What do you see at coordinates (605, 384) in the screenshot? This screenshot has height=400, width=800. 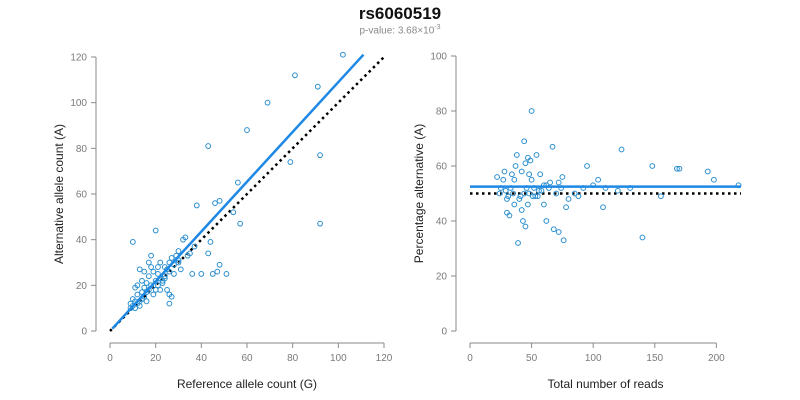 I see `x-axis-title: Total number of reads` at bounding box center [605, 384].